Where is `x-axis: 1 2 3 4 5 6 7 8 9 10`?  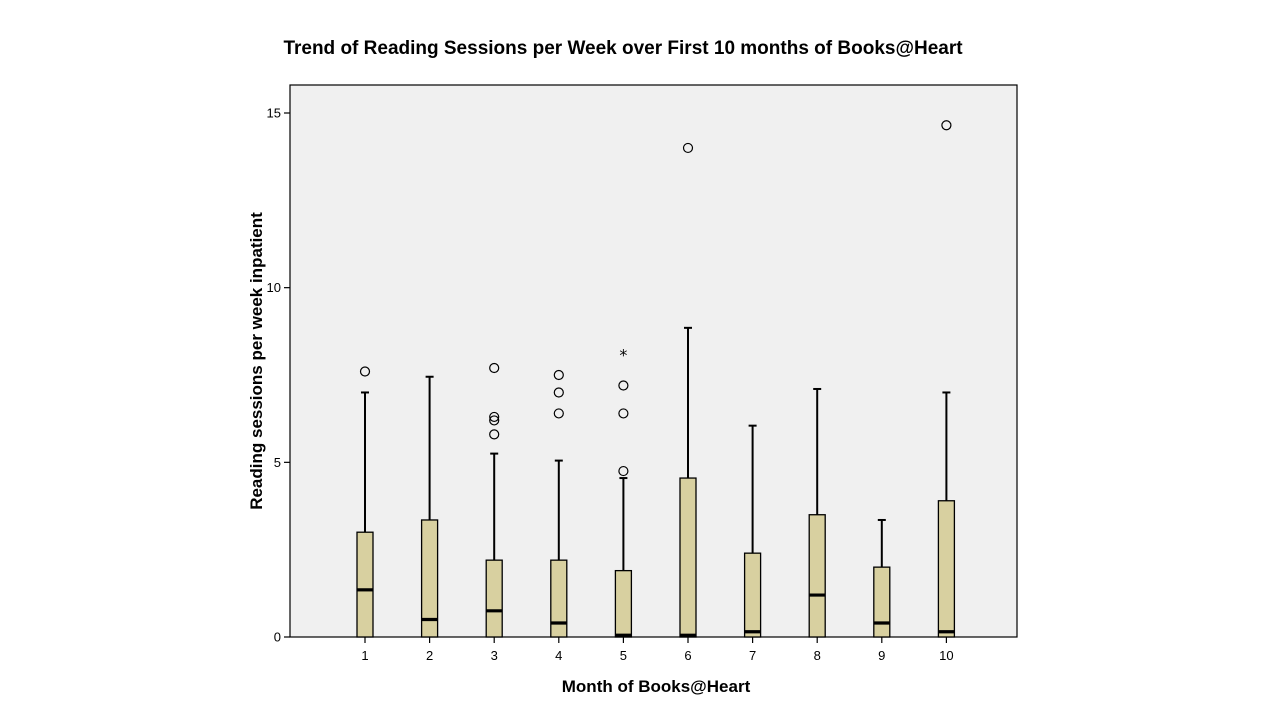 x-axis: 1 2 3 4 5 6 7 8 9 10 is located at coordinates (657, 650).